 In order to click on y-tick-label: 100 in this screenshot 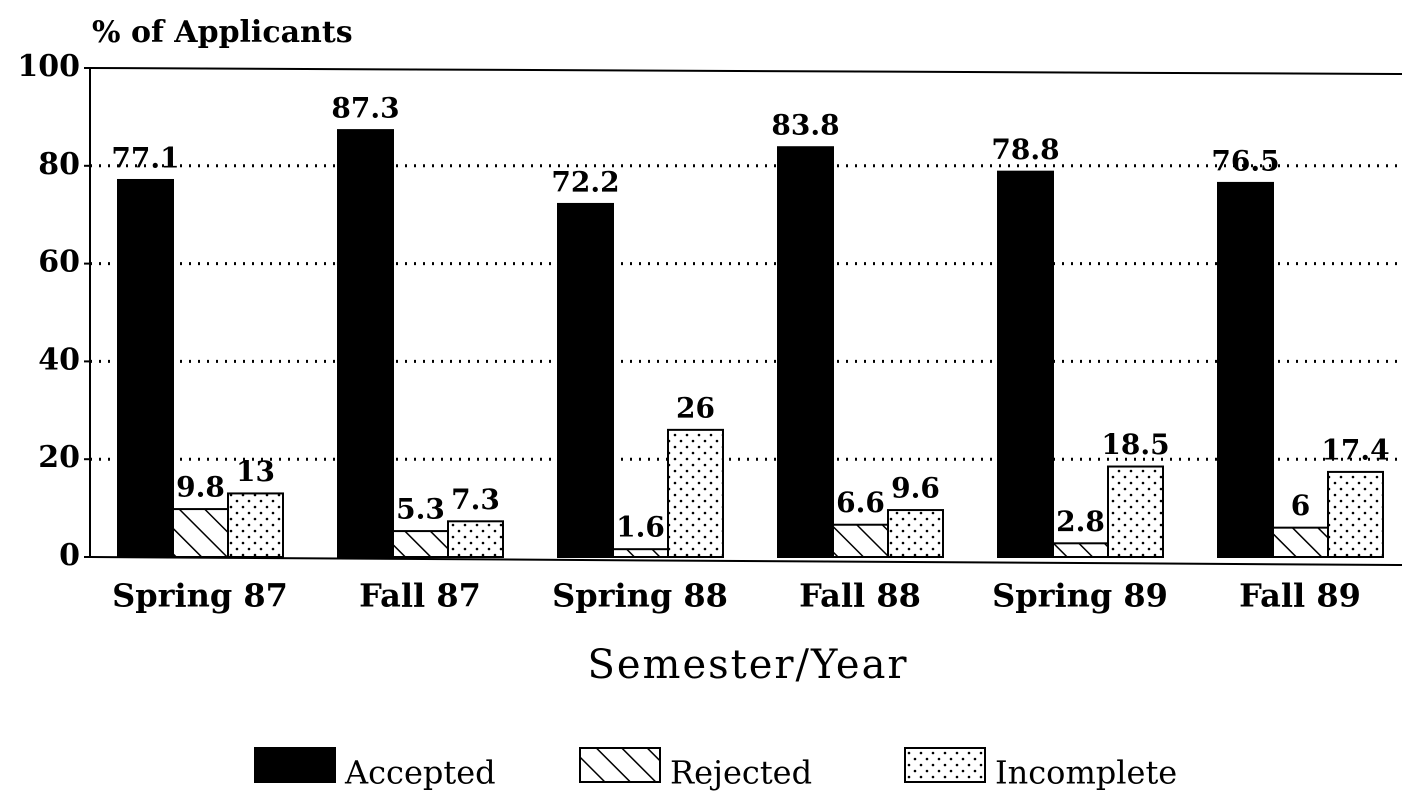, I will do `click(48, 66)`.